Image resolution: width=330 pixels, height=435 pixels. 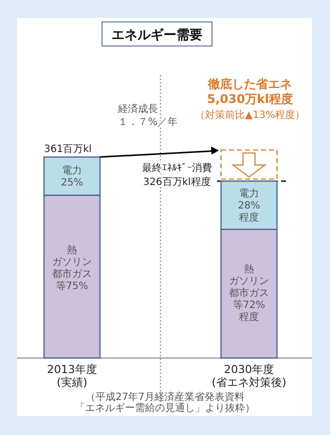 What do you see at coordinates (249, 293) in the screenshot?
I see `annotation: 熱ガソリン都市ガス等72%程度` at bounding box center [249, 293].